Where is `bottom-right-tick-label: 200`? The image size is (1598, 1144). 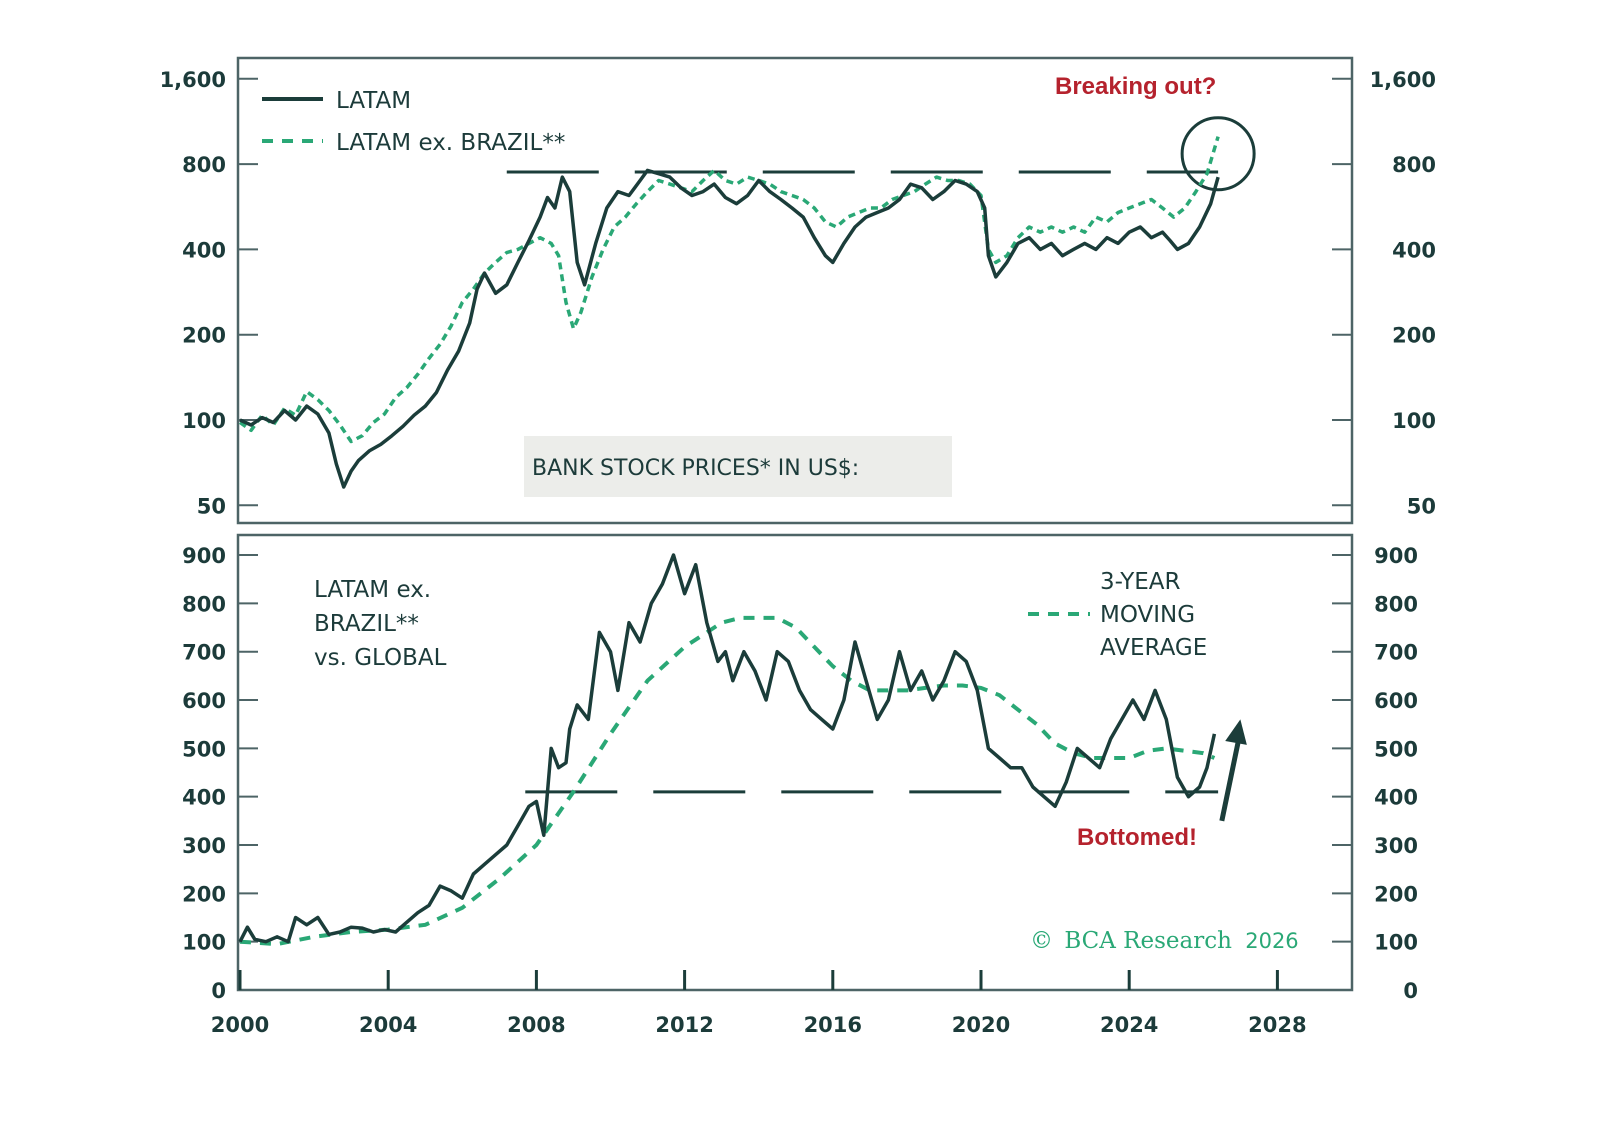
bottom-right-tick-label: 200 is located at coordinates (1396, 894).